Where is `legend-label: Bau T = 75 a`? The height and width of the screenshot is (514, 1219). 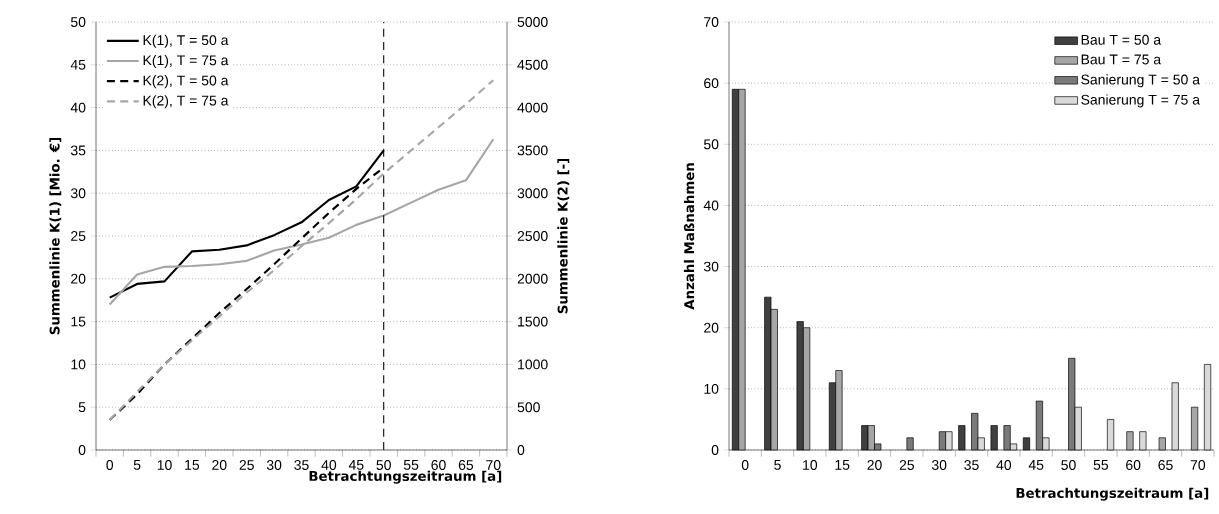 legend-label: Bau T = 75 a is located at coordinates (1121, 59).